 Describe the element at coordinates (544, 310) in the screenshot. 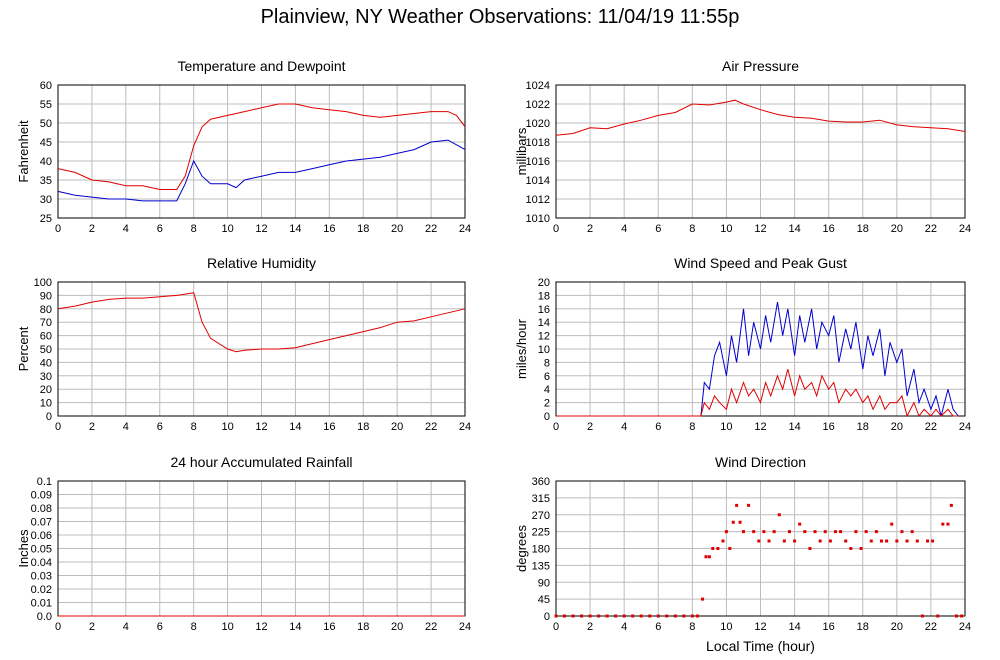

I see `y-tick-label: 16` at that location.